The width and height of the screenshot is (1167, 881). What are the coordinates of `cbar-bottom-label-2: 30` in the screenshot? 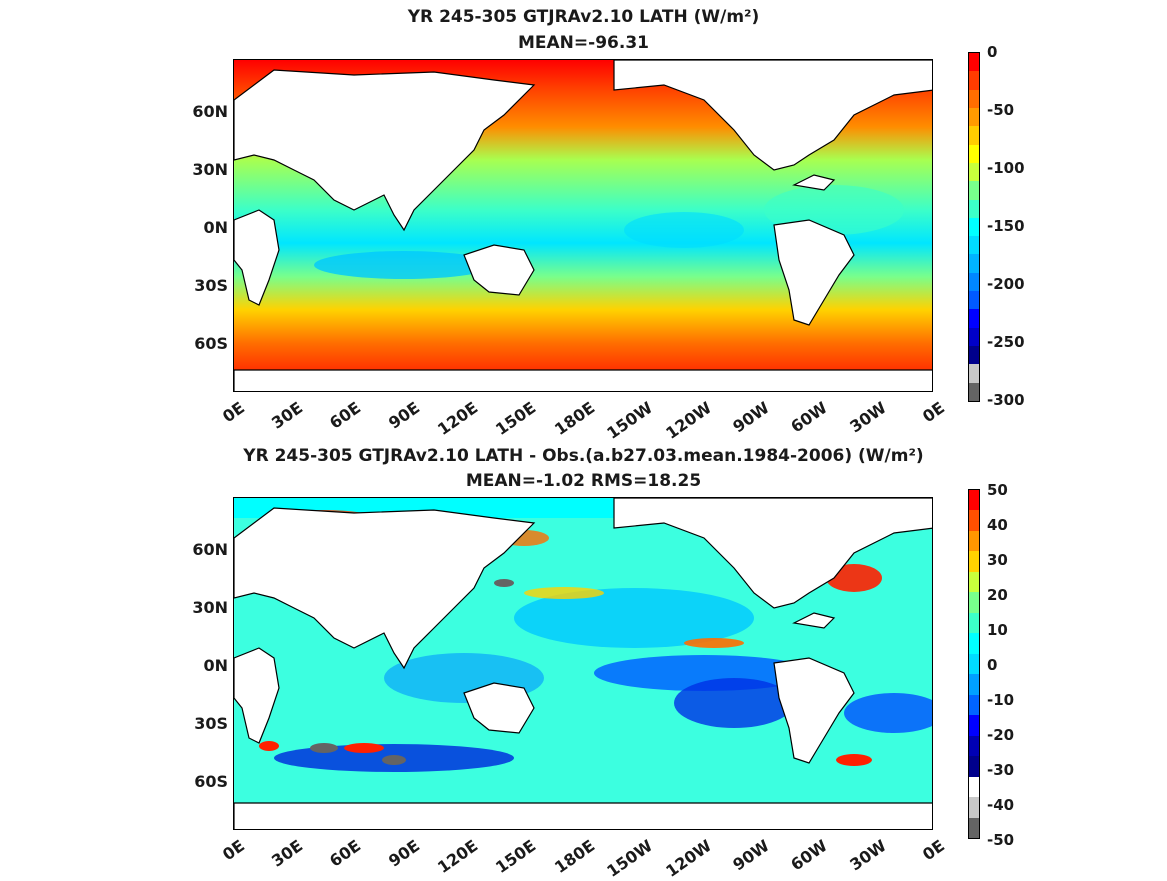 It's located at (997, 560).